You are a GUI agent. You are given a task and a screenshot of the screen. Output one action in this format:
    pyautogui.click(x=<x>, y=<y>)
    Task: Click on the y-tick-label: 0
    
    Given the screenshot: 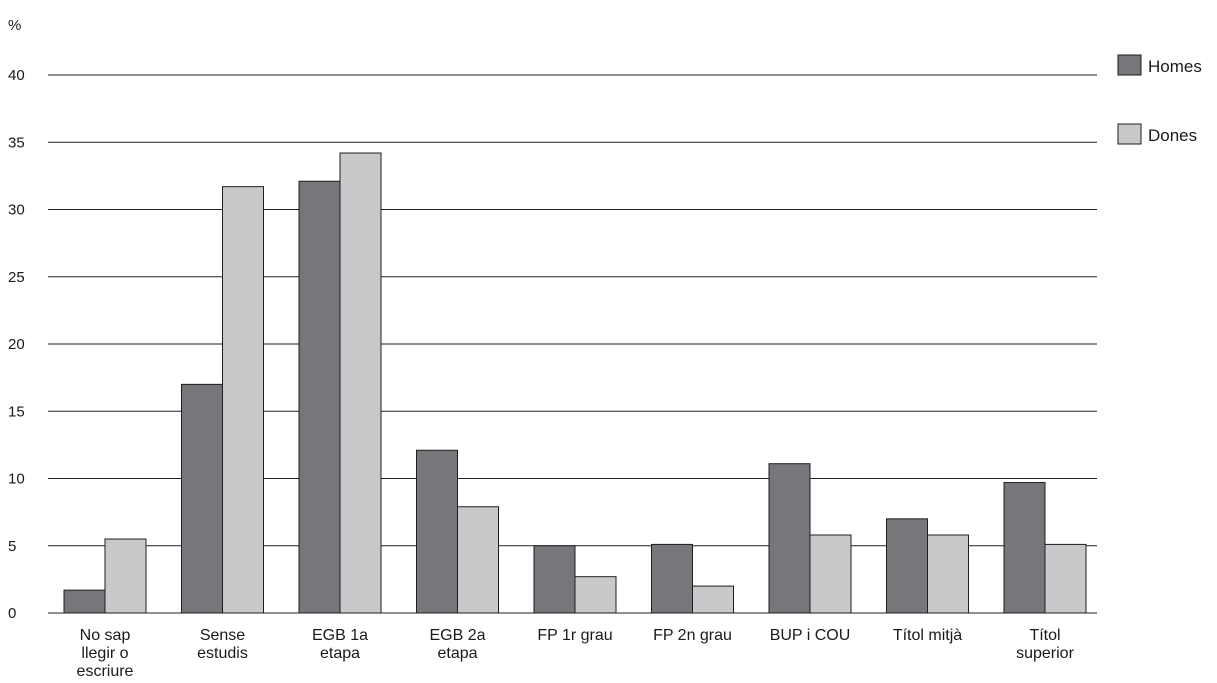 What is the action you would take?
    pyautogui.click(x=12, y=613)
    